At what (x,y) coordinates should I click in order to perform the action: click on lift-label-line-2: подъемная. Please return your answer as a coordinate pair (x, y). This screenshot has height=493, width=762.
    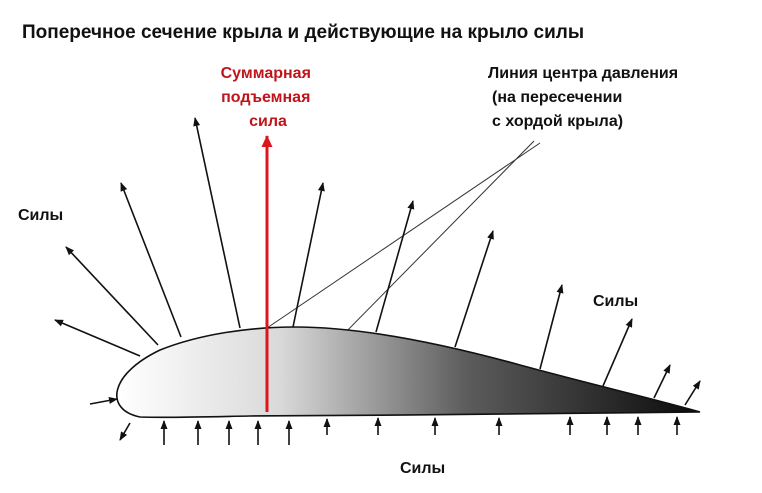
    Looking at the image, I should click on (265, 97).